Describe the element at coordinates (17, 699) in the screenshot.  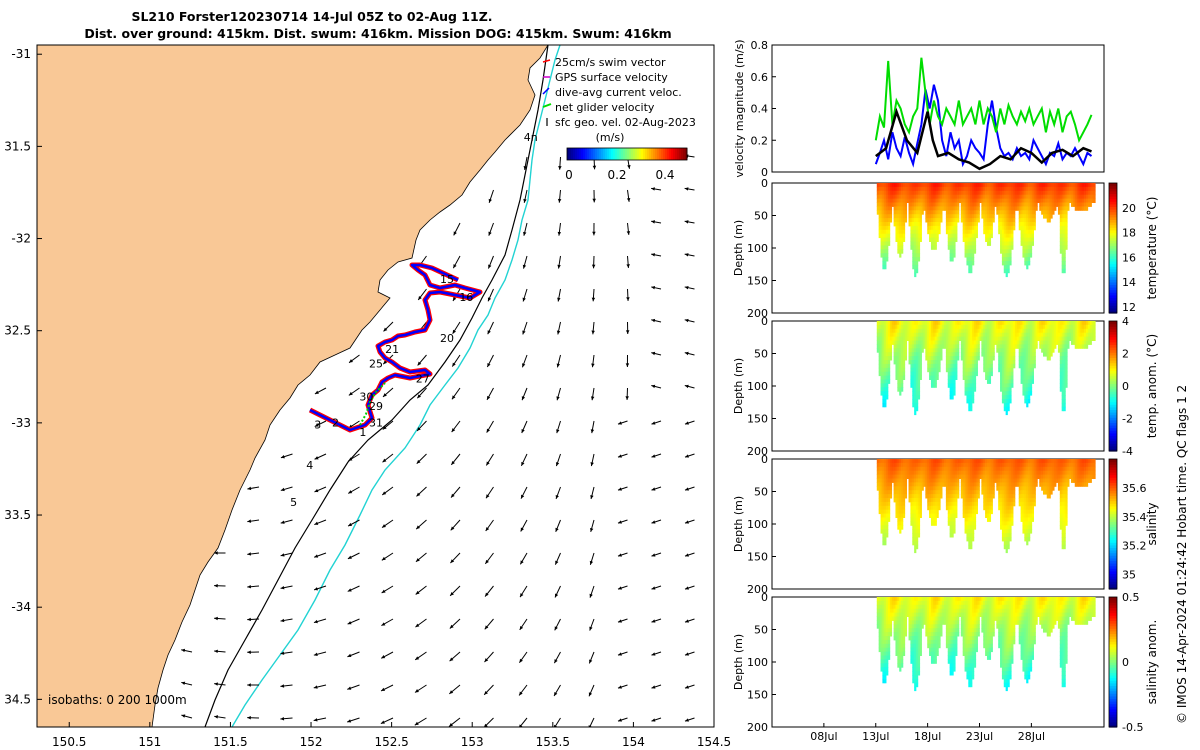
I see `map-y-tick-label: 34.5` at that location.